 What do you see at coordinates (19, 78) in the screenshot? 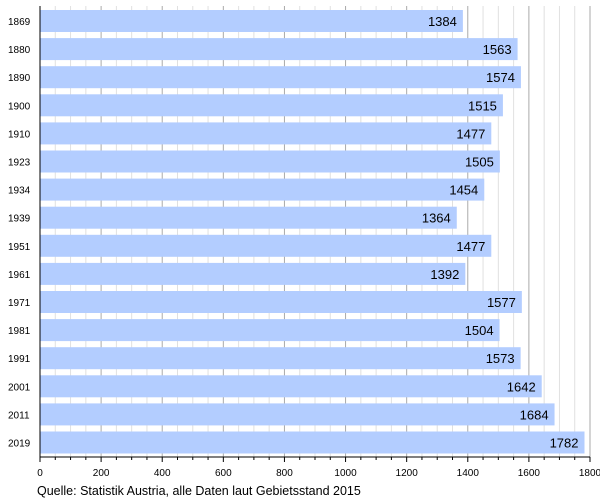
I see `category-label: 1890` at bounding box center [19, 78].